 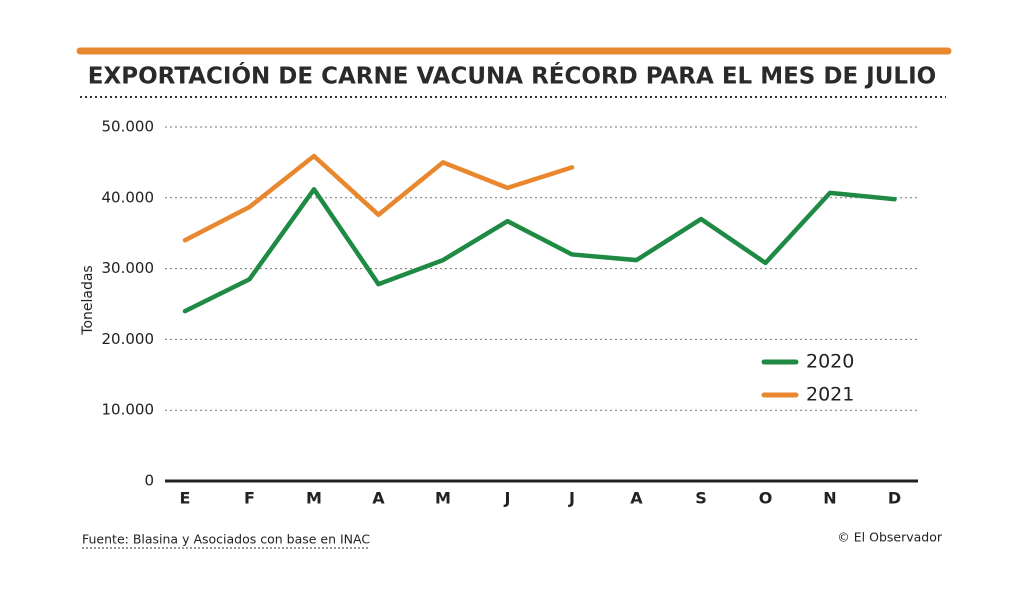 What do you see at coordinates (890, 537) in the screenshot?
I see `credit: © El Observador` at bounding box center [890, 537].